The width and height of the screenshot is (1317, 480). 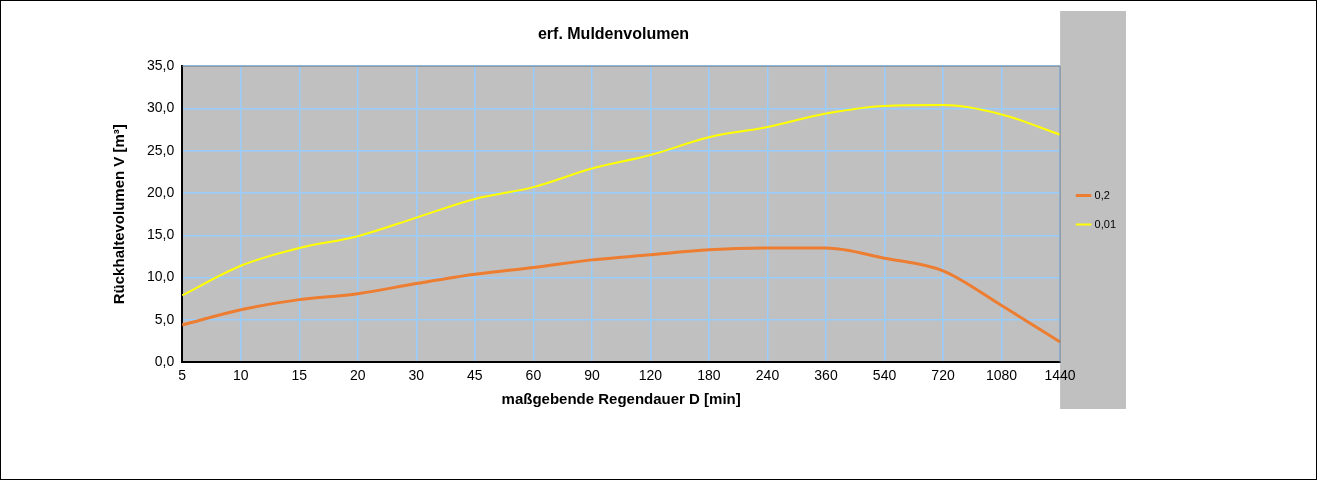 I want to click on x-tick-label: 360, so click(x=826, y=375).